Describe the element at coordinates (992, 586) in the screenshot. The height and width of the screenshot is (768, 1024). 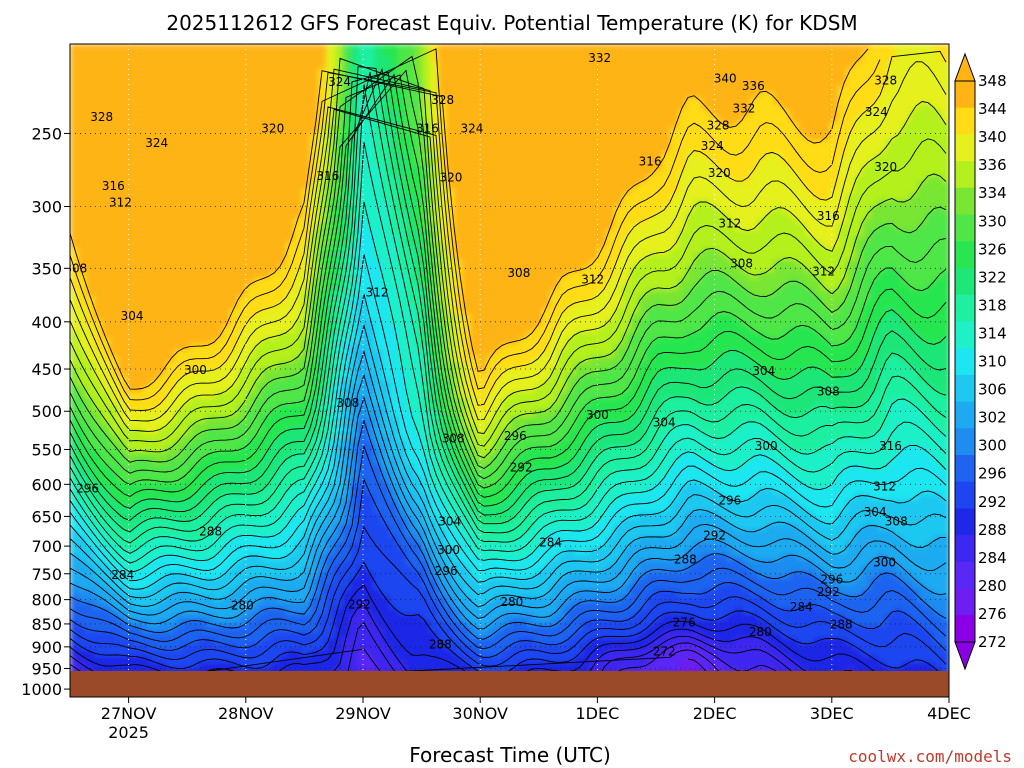
I see `colorbar-label: 280` at that location.